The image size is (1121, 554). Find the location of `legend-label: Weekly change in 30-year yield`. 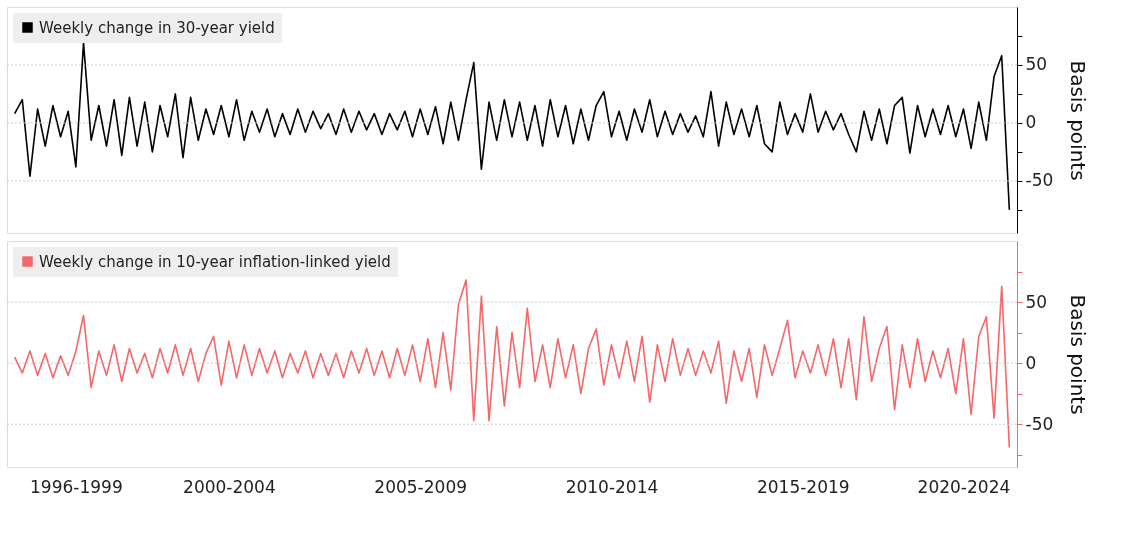

legend-label: Weekly change in 30-year yield is located at coordinates (157, 27).